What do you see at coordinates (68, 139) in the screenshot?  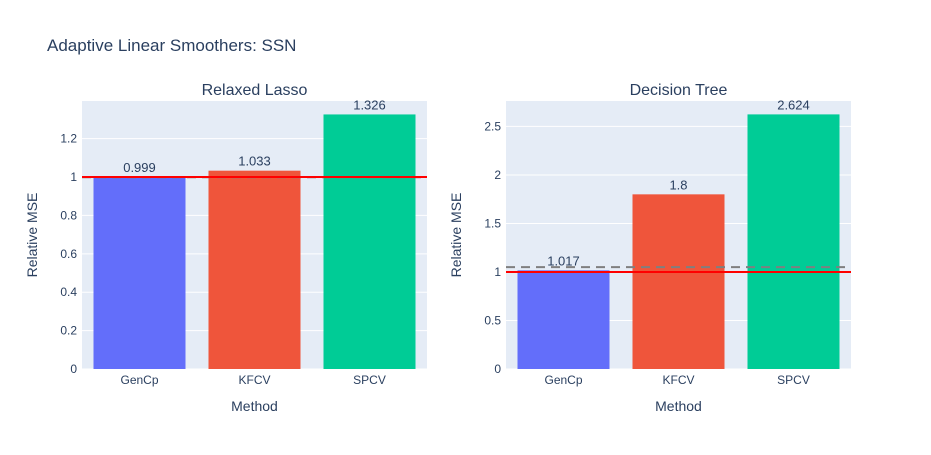 I see `y-tick-label: 1.2` at bounding box center [68, 139].